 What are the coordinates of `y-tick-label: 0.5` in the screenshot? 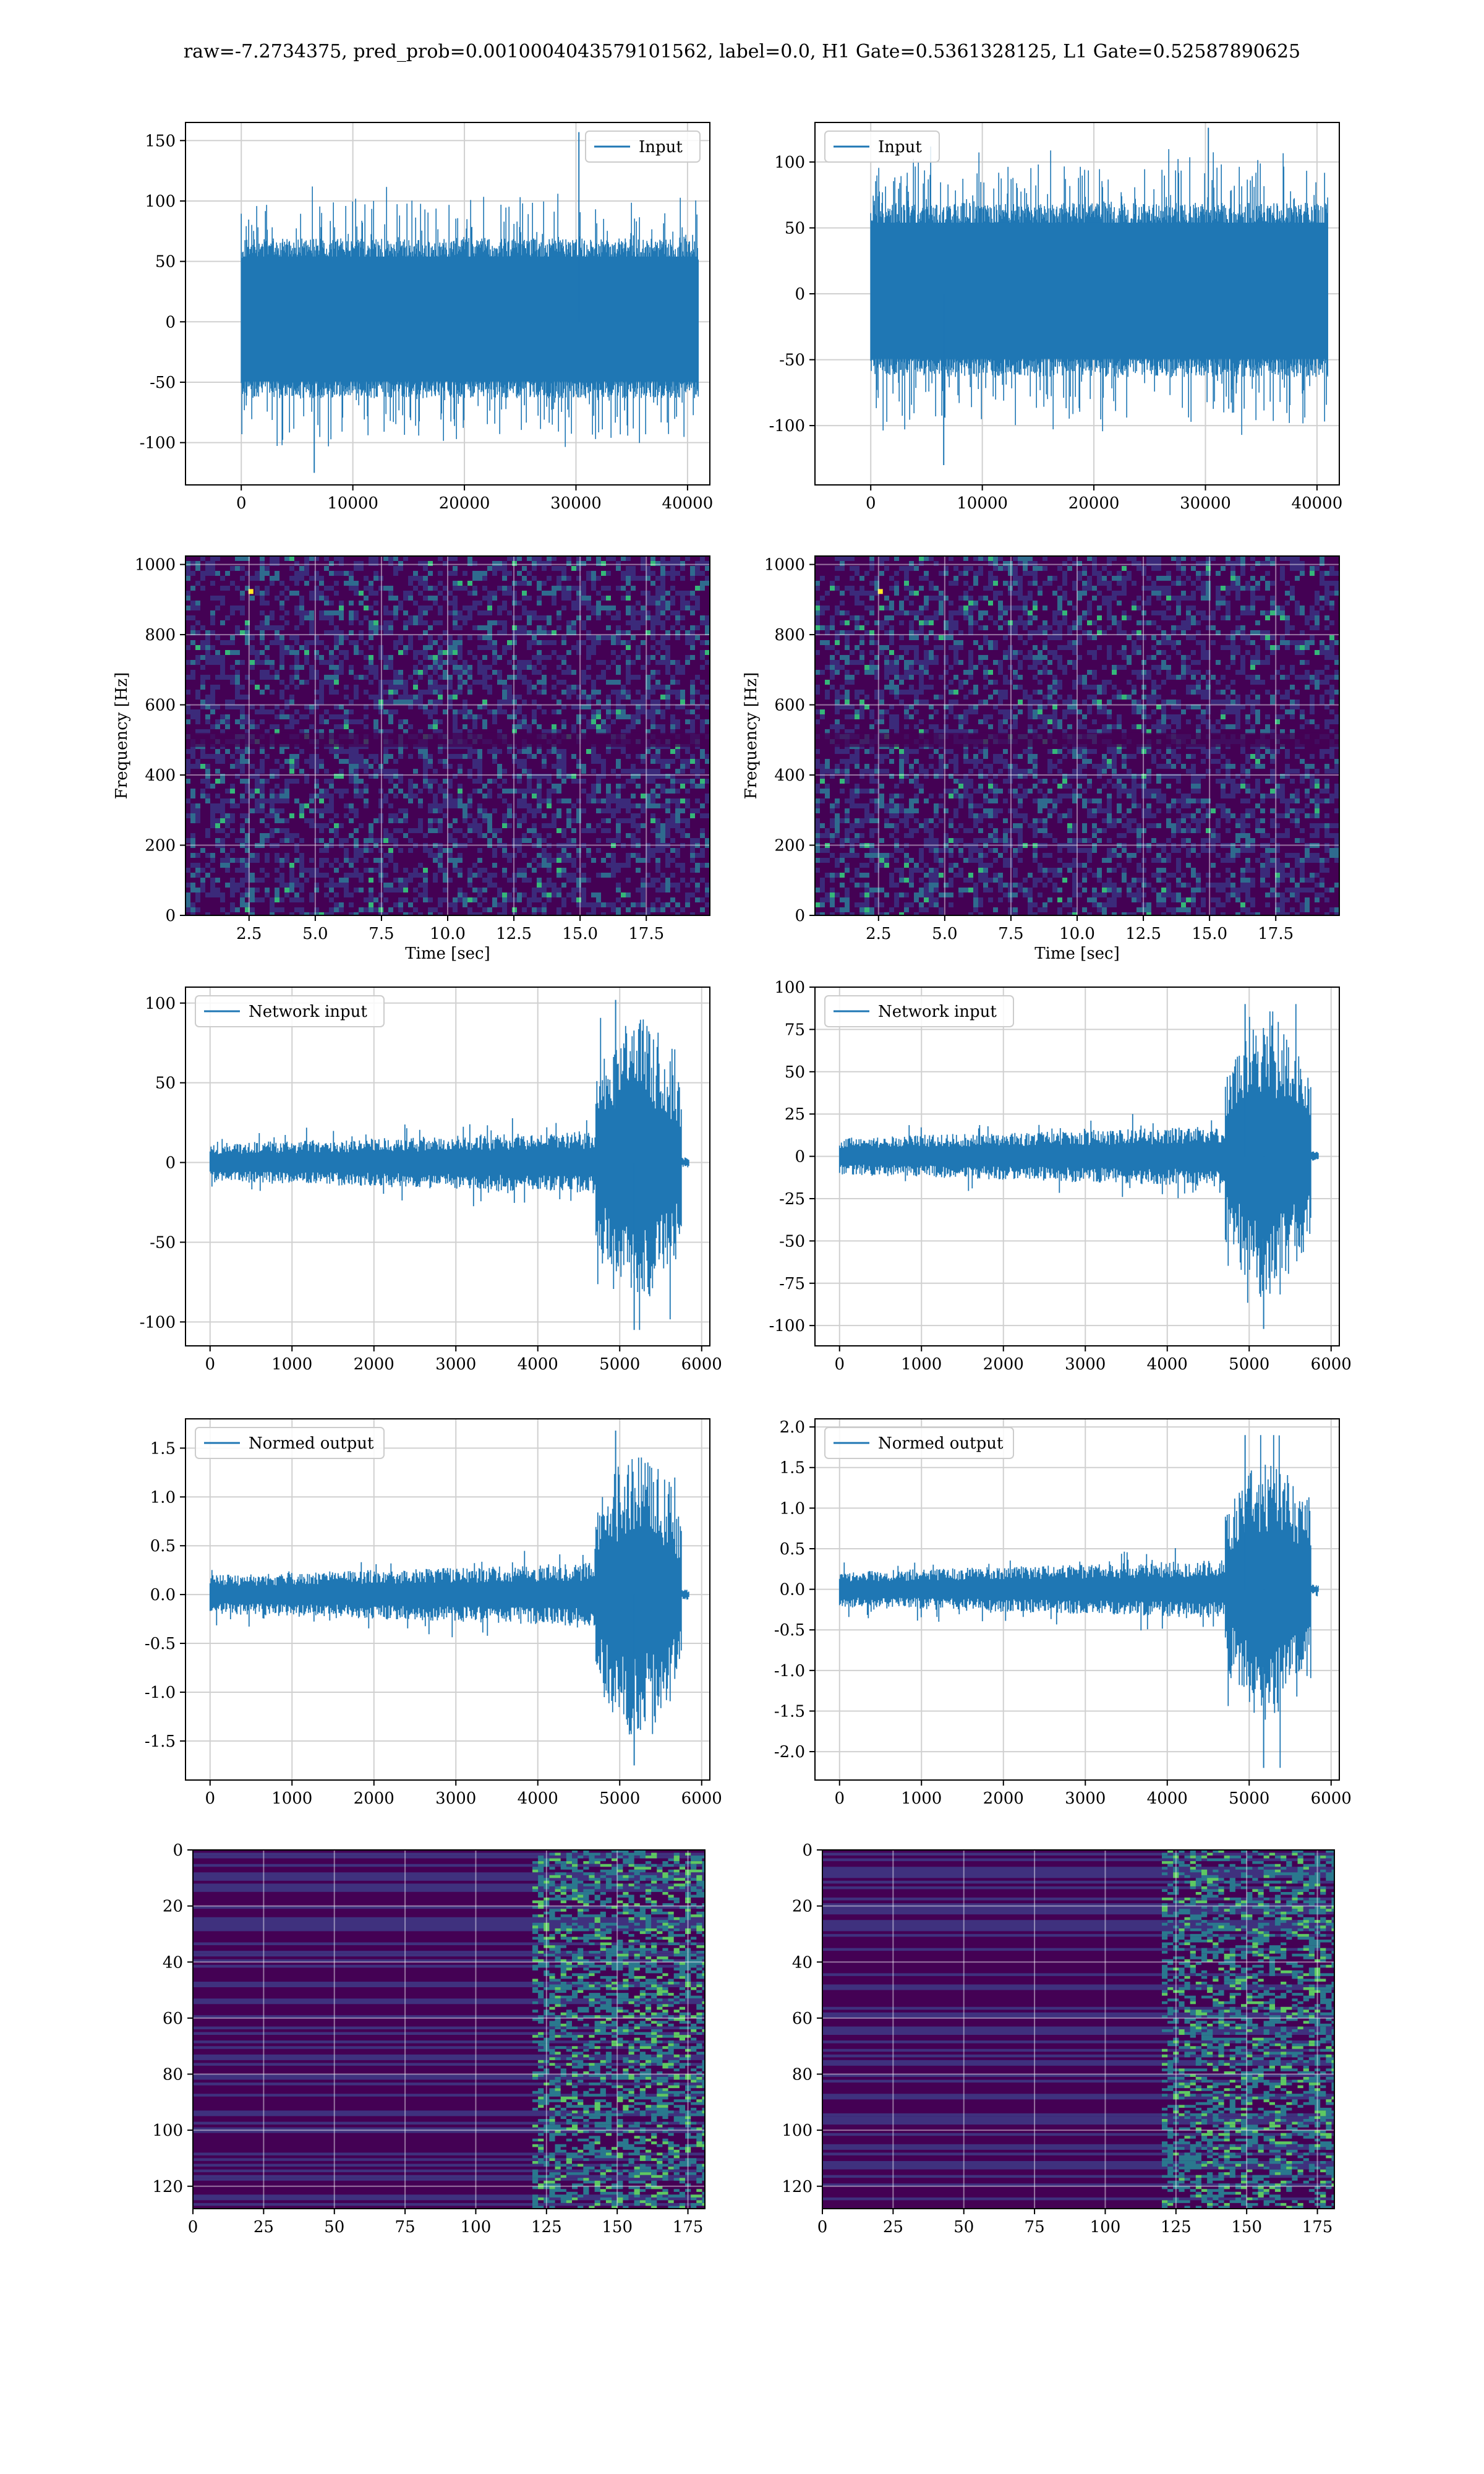 It's located at (163, 1546).